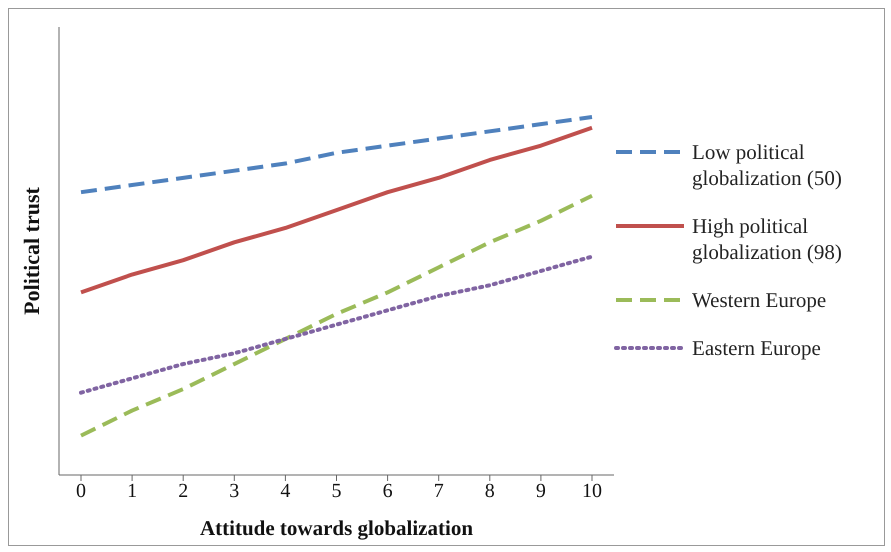 This screenshot has width=891, height=552. Describe the element at coordinates (756, 348) in the screenshot. I see `legend-label: Eastern Europe` at that location.